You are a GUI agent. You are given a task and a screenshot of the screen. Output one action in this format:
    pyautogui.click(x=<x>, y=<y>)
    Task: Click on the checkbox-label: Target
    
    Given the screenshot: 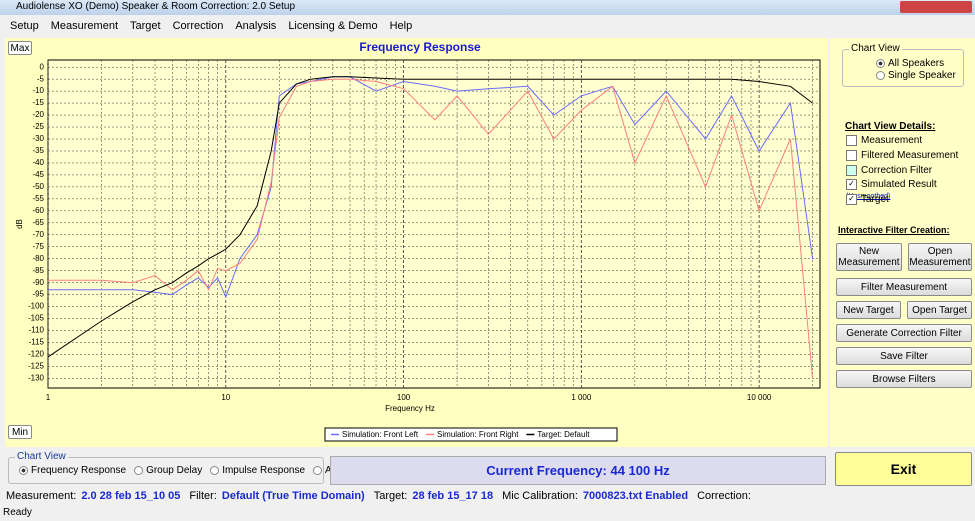 What is the action you would take?
    pyautogui.click(x=875, y=200)
    